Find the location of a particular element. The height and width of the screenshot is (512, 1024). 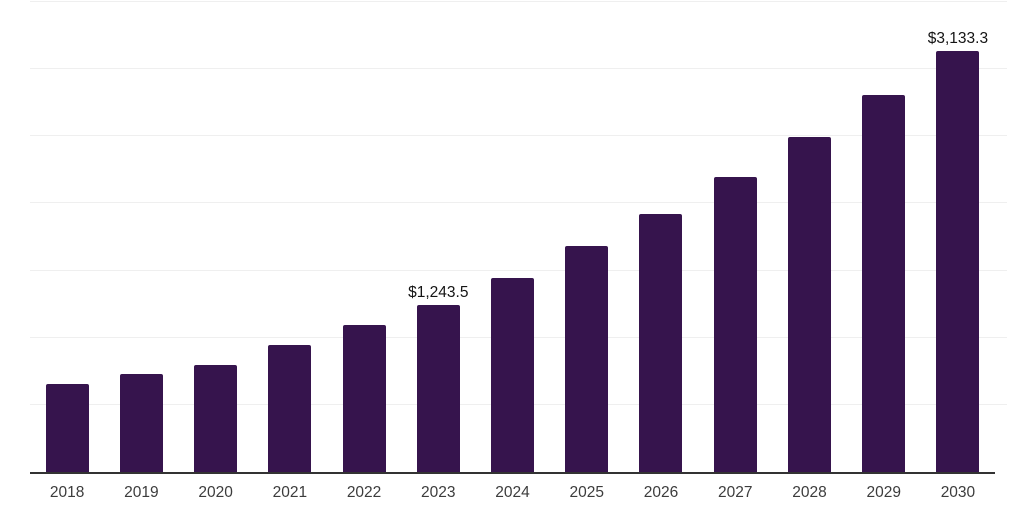

bar-2029 is located at coordinates (884, 283).